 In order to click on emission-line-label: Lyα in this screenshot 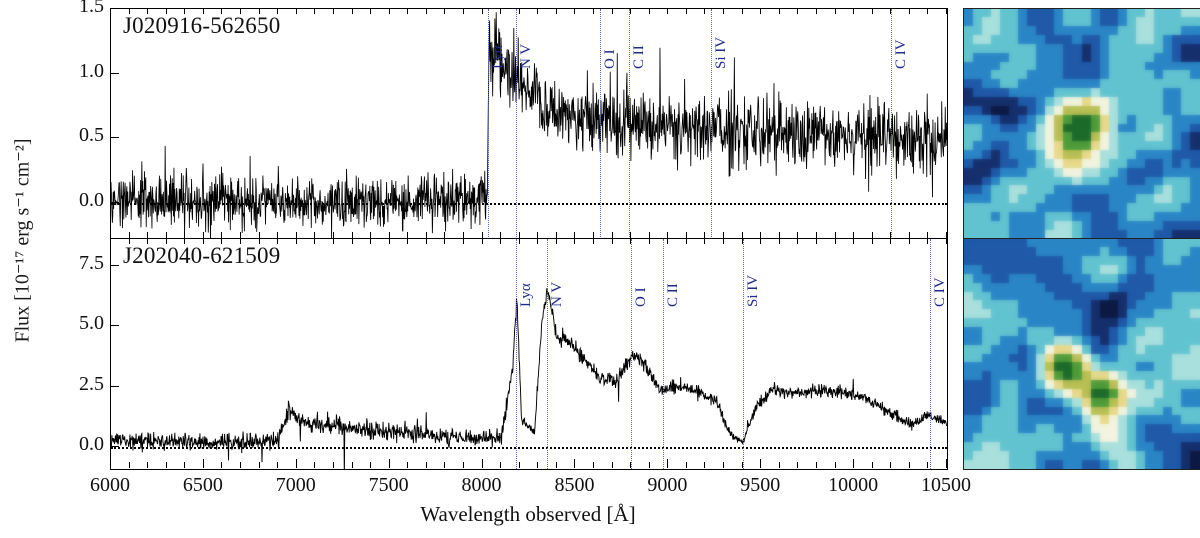, I will do `click(525, 295)`.